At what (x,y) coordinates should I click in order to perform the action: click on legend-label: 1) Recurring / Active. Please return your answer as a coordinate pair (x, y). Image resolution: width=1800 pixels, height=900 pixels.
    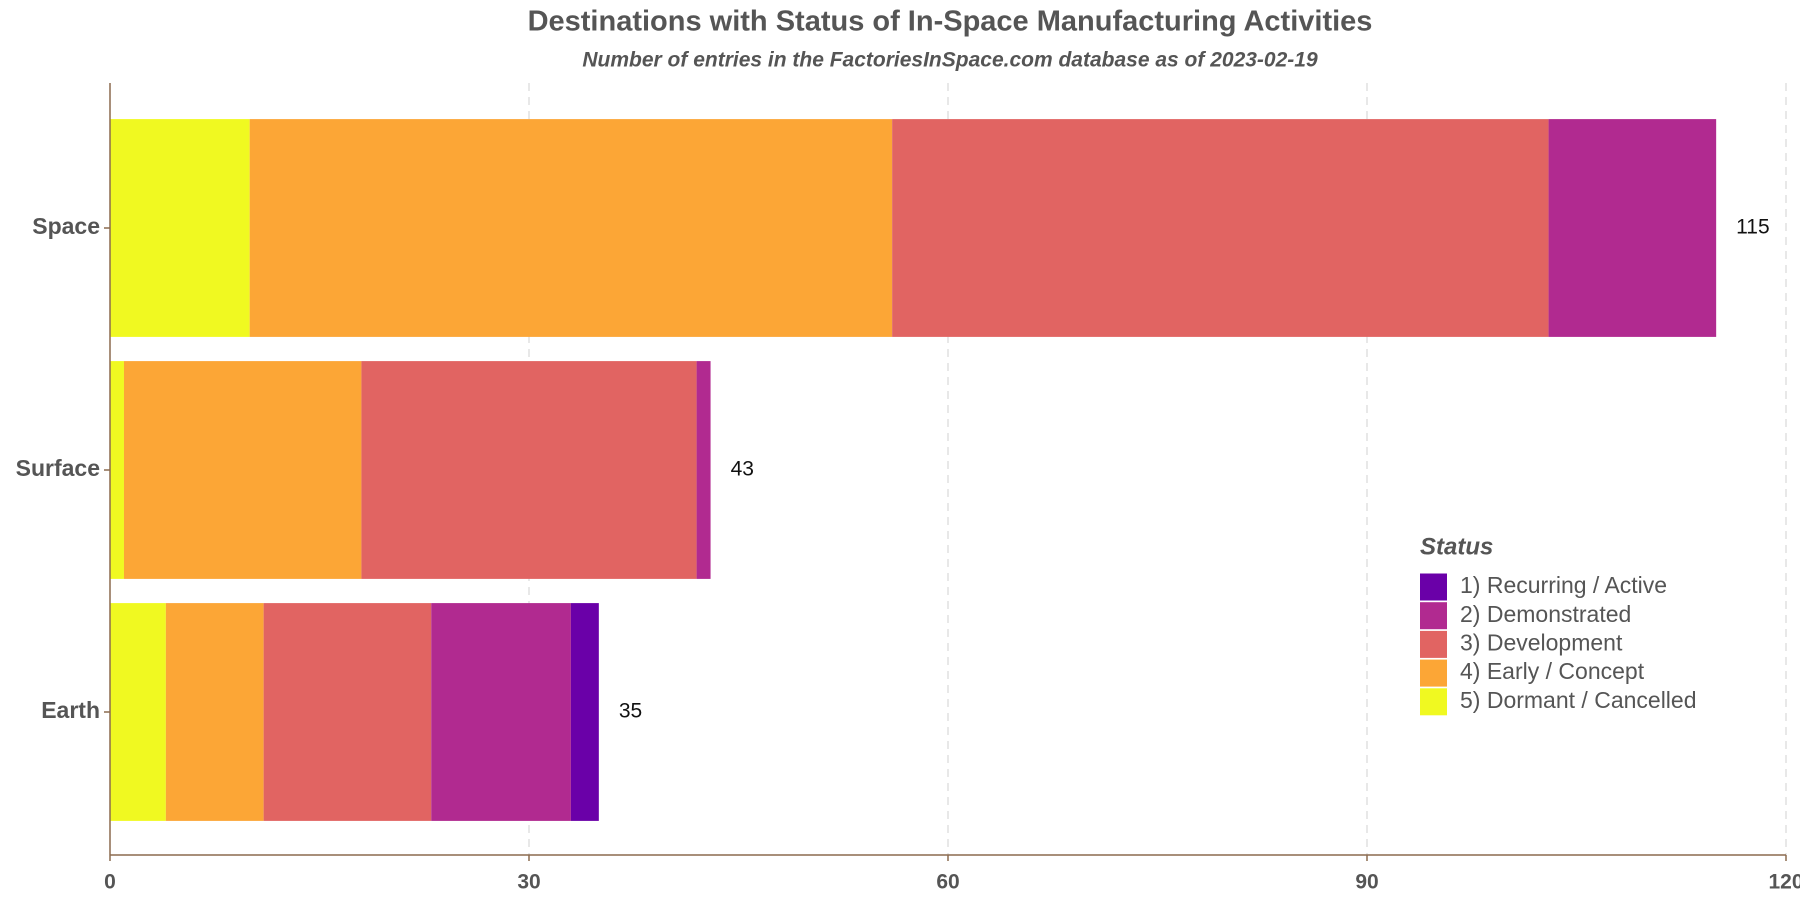
    Looking at the image, I should click on (1563, 585).